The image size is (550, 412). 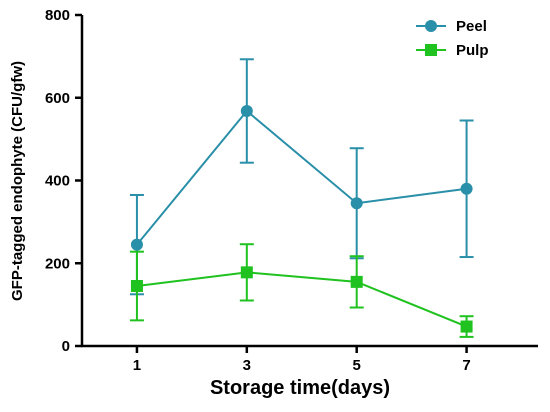 I want to click on legend-pulp-marker, so click(x=431, y=50).